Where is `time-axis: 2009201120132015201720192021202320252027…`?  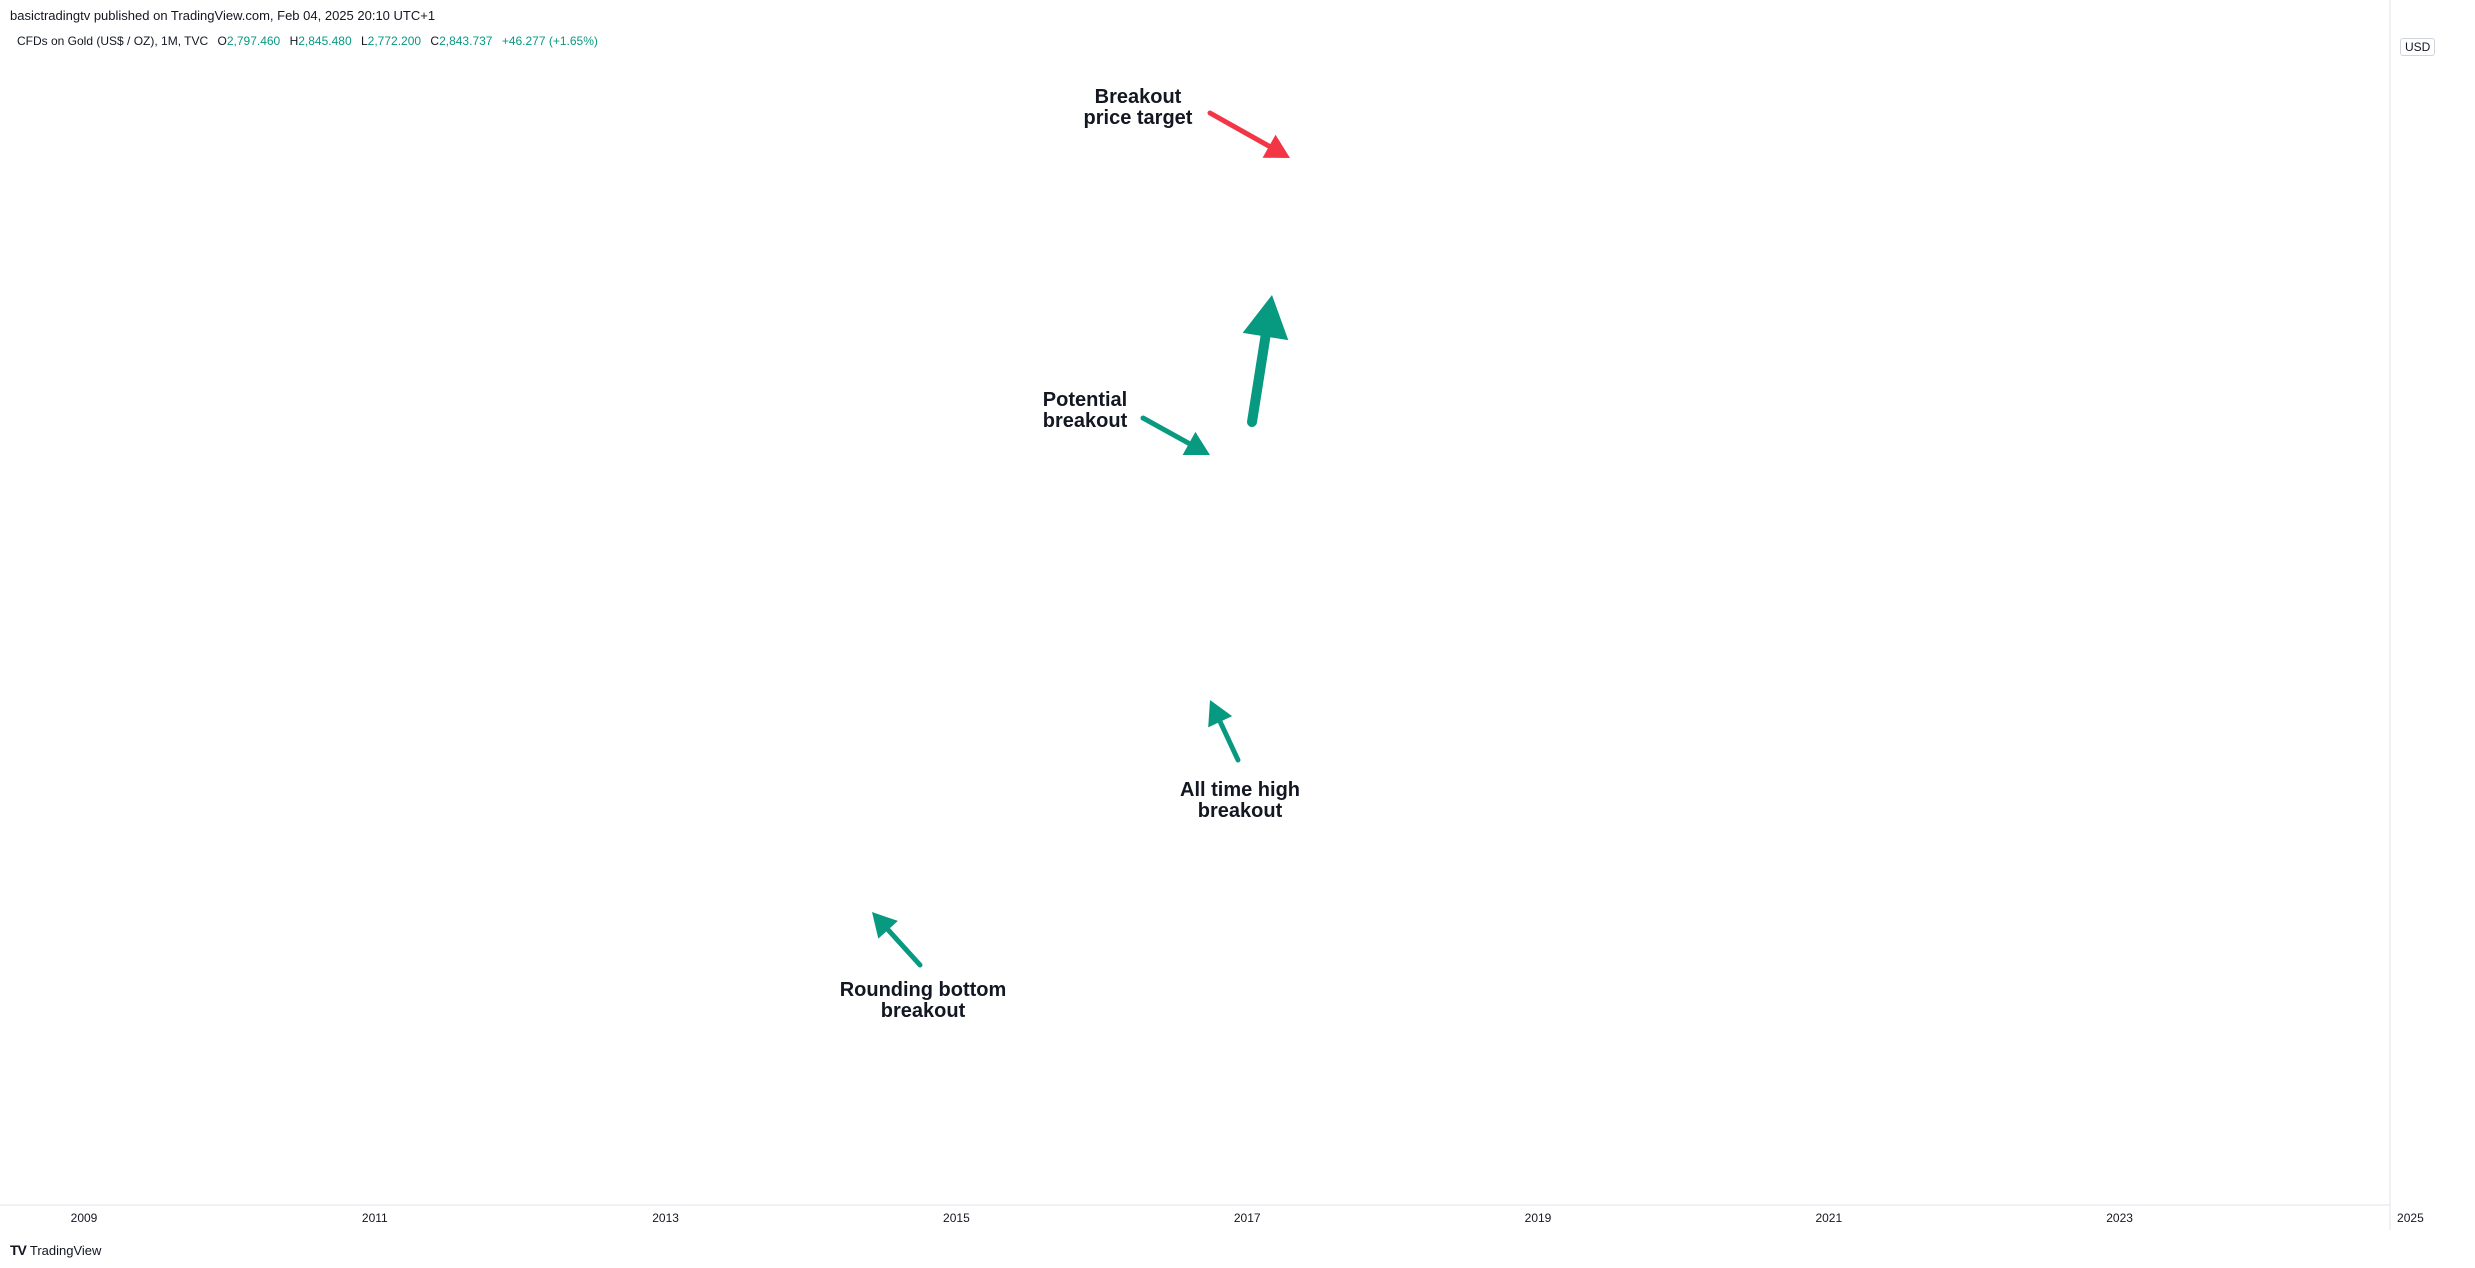
time-axis: 2009201120132015201720192021202320252027… is located at coordinates (1247, 1218).